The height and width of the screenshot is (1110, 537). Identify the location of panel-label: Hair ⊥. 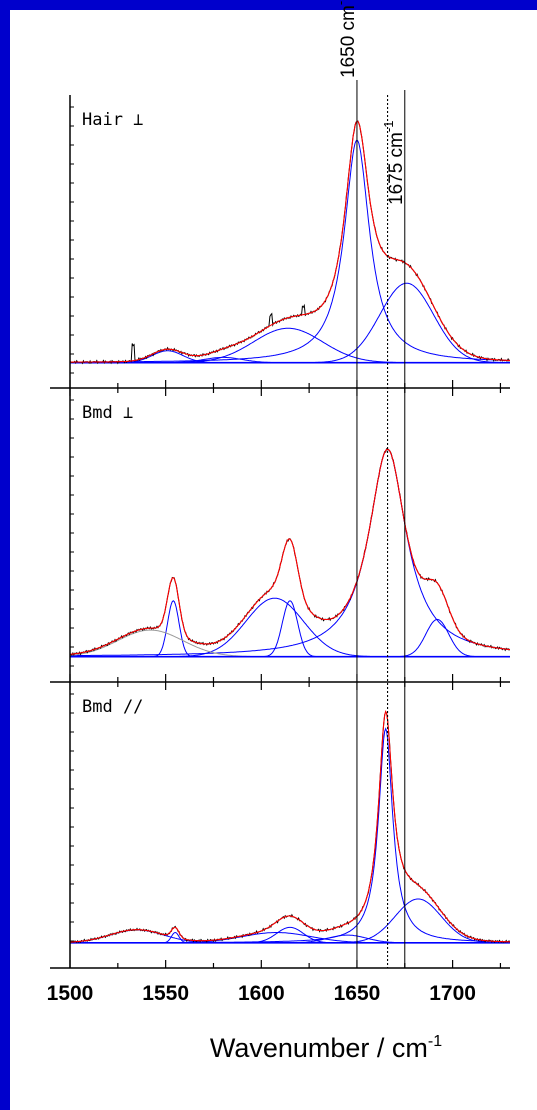
(112, 120).